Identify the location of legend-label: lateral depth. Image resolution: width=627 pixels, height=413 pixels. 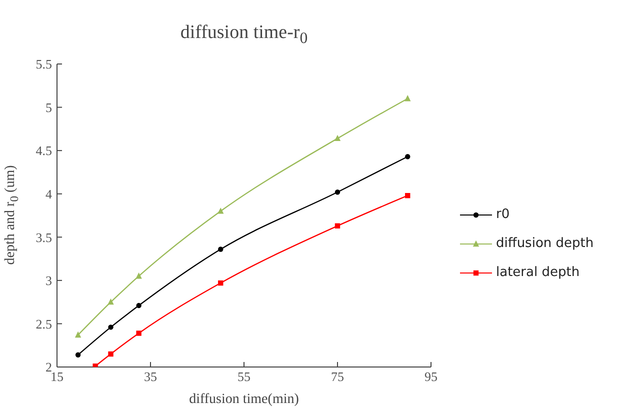
(538, 272).